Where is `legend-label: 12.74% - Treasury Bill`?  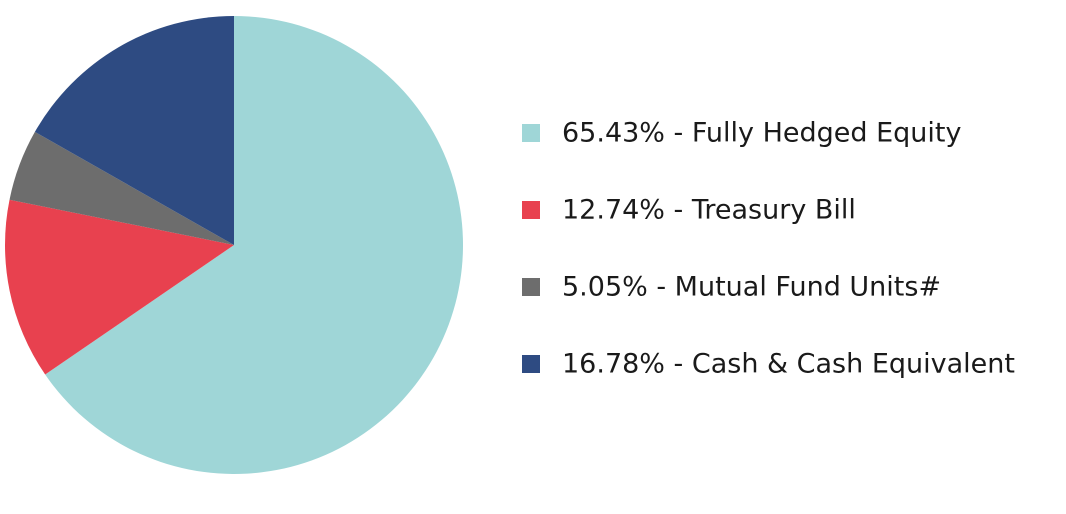
legend-label: 12.74% - Treasury Bill is located at coordinates (709, 210).